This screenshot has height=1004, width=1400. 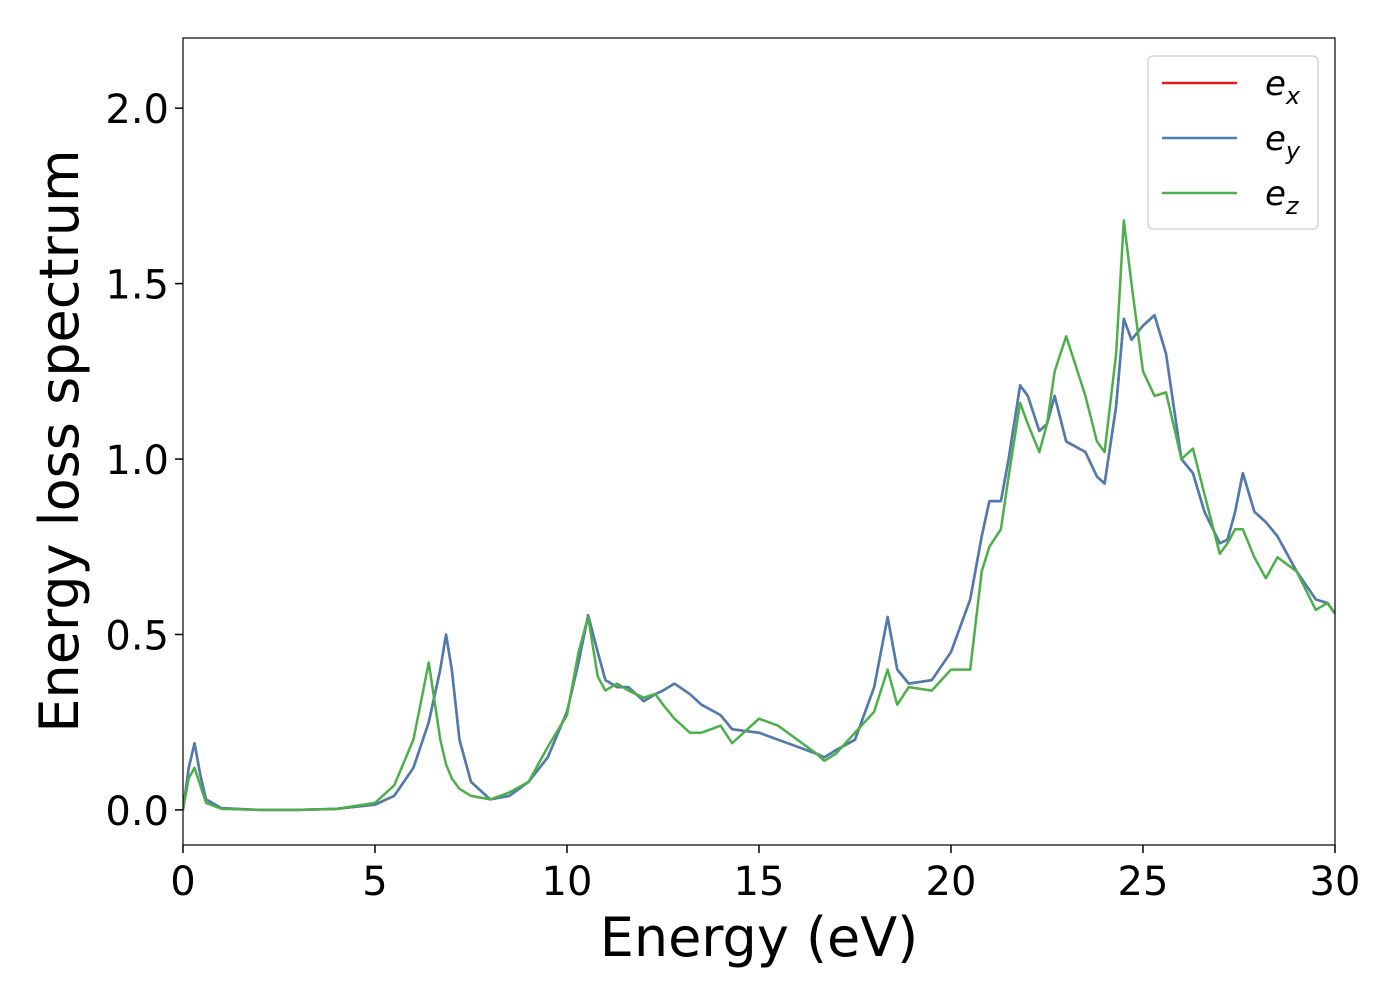 I want to click on x-tick-label: 5, so click(x=374, y=882).